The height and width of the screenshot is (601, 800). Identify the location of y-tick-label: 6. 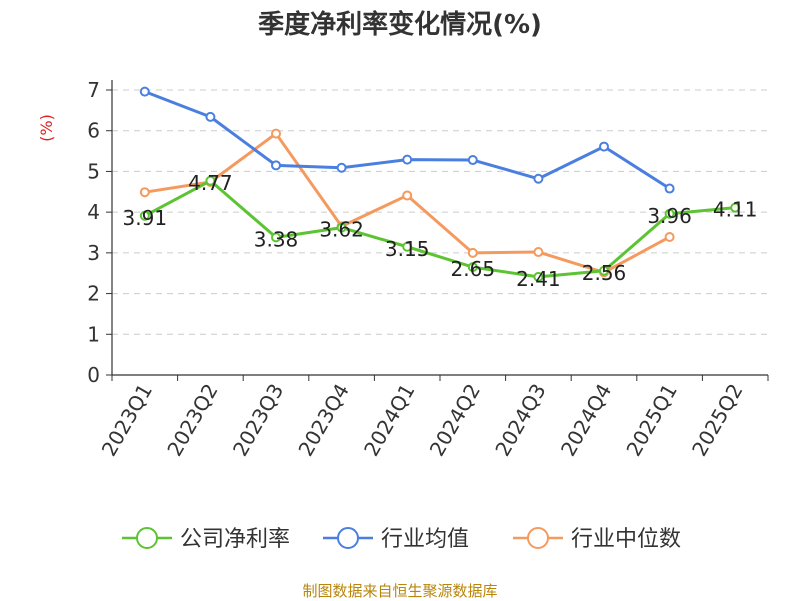
(93, 131).